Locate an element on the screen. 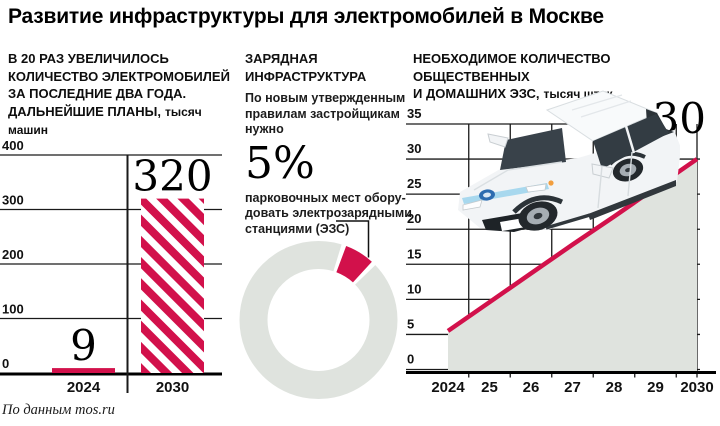 The width and height of the screenshot is (720, 426). y-tick-label: 10 is located at coordinates (414, 288).